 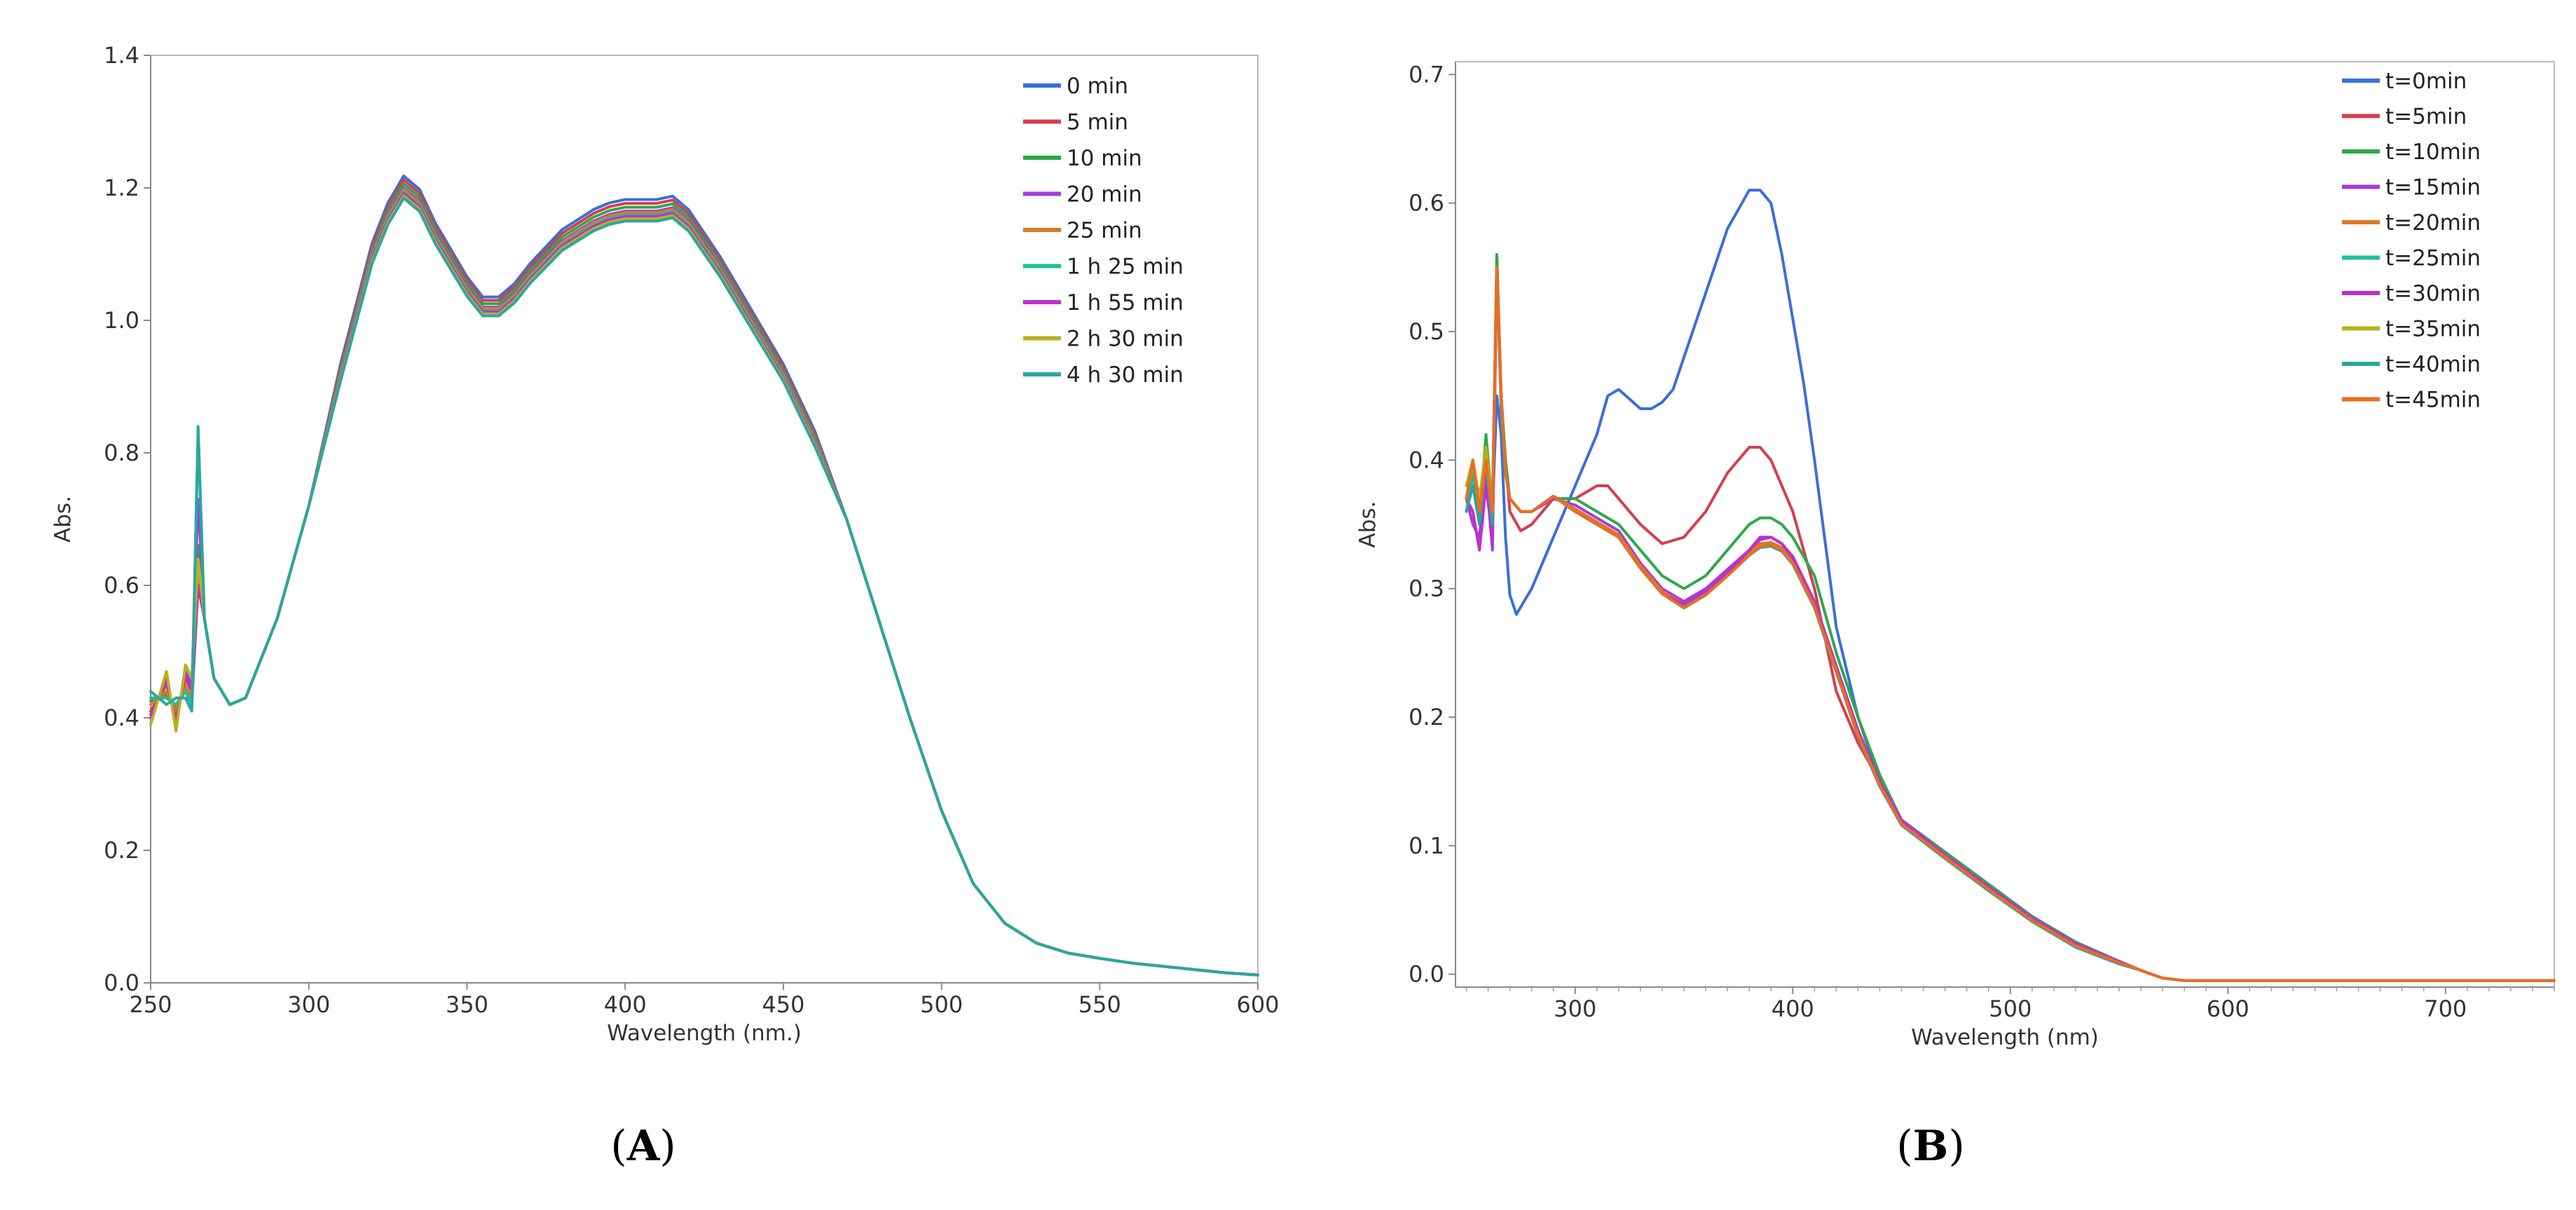 What do you see at coordinates (783, 1004) in the screenshot?
I see `x-tick-label: 450` at bounding box center [783, 1004].